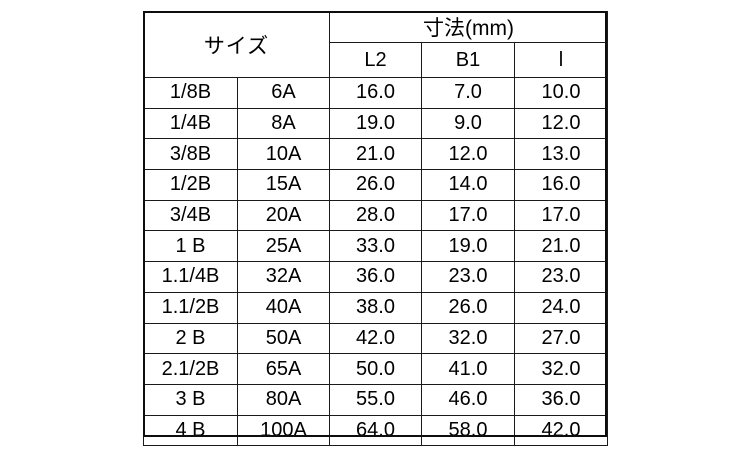 This screenshot has height=450, width=750. I want to click on cell-l2: 26.0, so click(375, 185).